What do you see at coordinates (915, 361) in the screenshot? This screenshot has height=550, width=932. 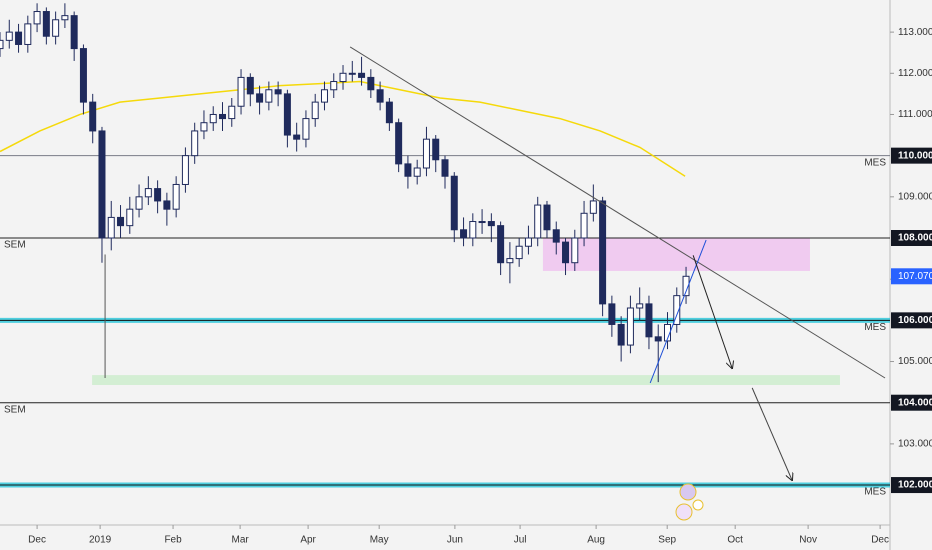 I see `y-tick-label: 105.000` at bounding box center [915, 361].